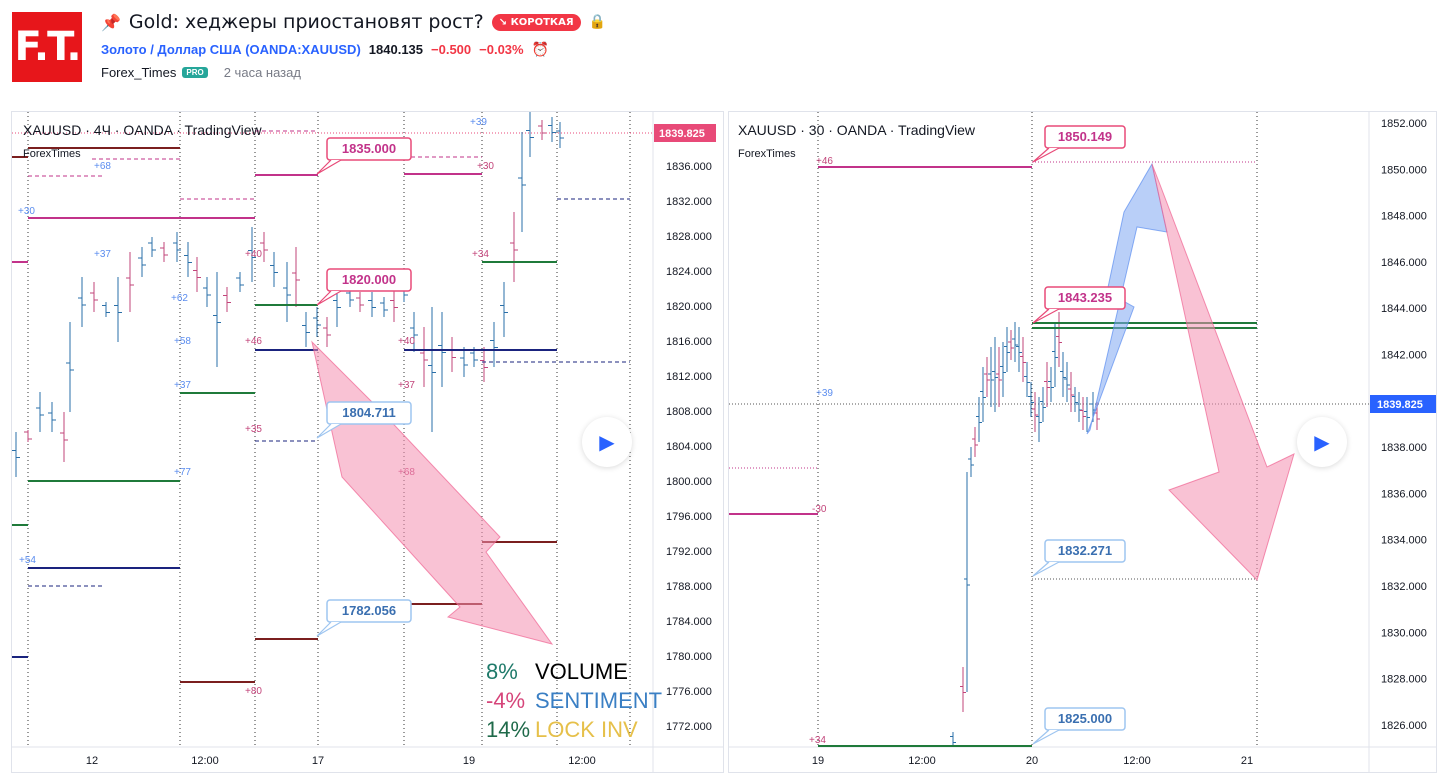 This screenshot has height=778, width=1443. What do you see at coordinates (689, 657) in the screenshot?
I see `price-tick: 1780.000` at bounding box center [689, 657].